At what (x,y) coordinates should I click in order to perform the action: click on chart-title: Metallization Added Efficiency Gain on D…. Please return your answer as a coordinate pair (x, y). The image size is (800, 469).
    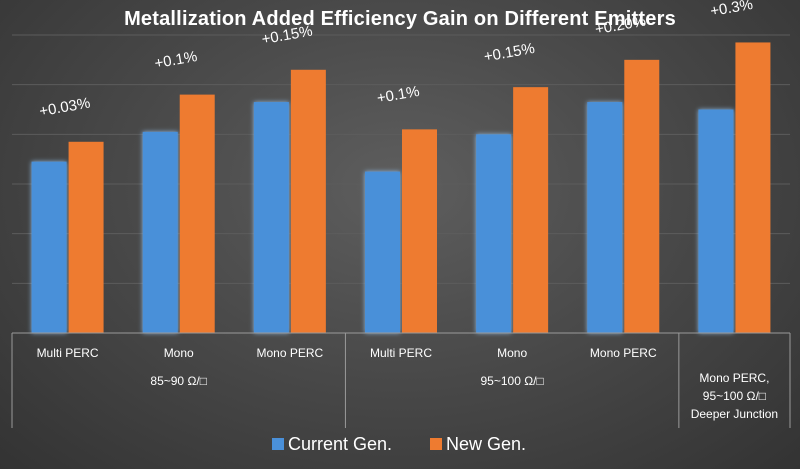
    Looking at the image, I should click on (400, 19).